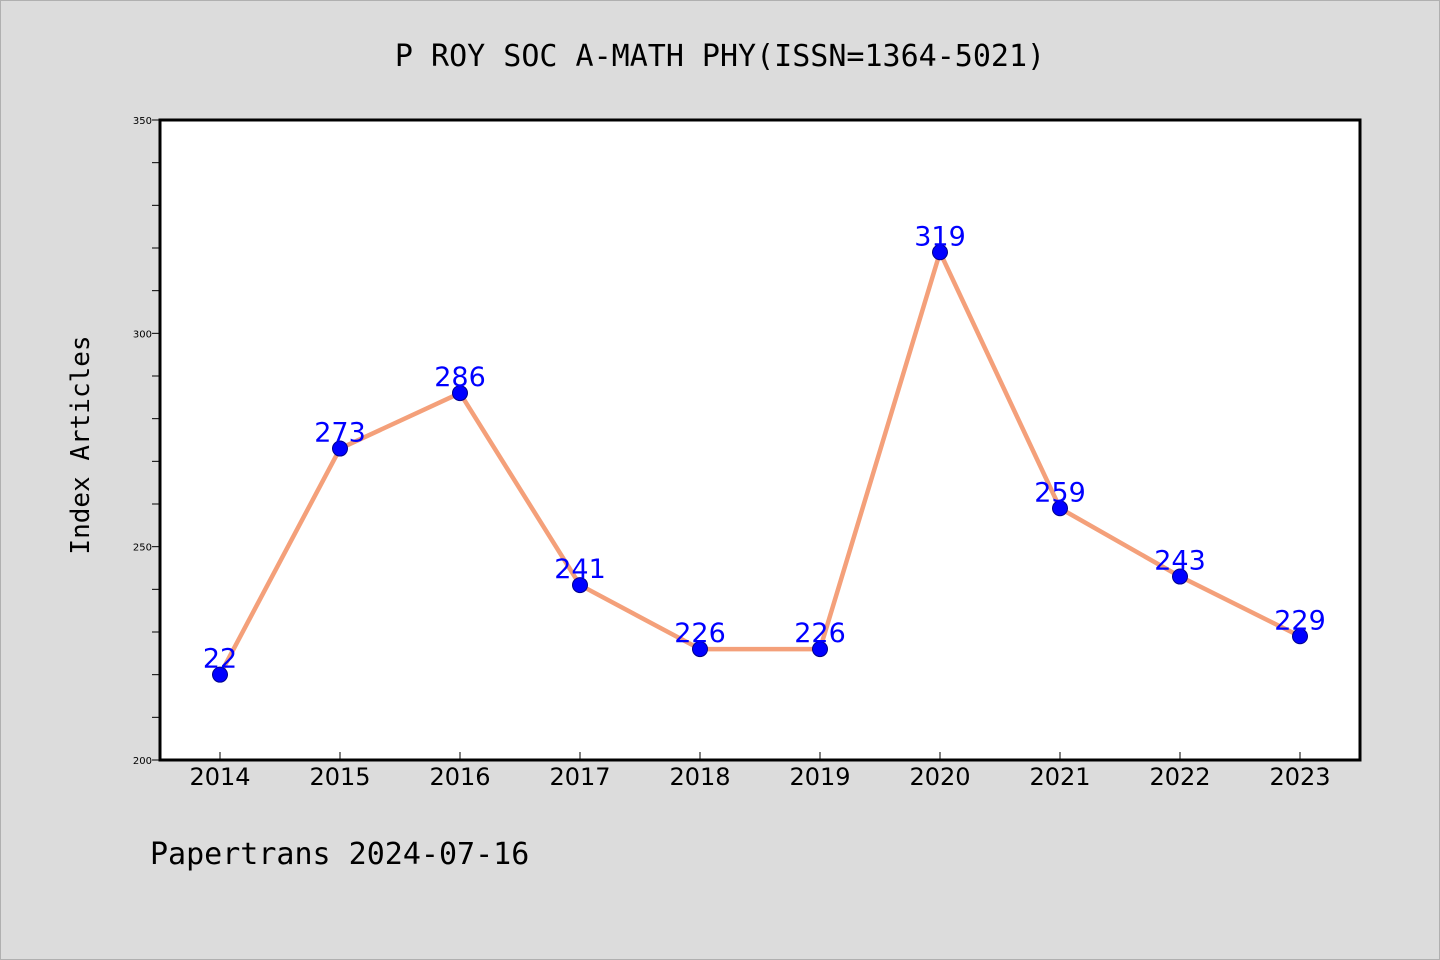 This screenshot has height=960, width=1440. What do you see at coordinates (939, 777) in the screenshot?
I see `x-tick-label: 2020` at bounding box center [939, 777].